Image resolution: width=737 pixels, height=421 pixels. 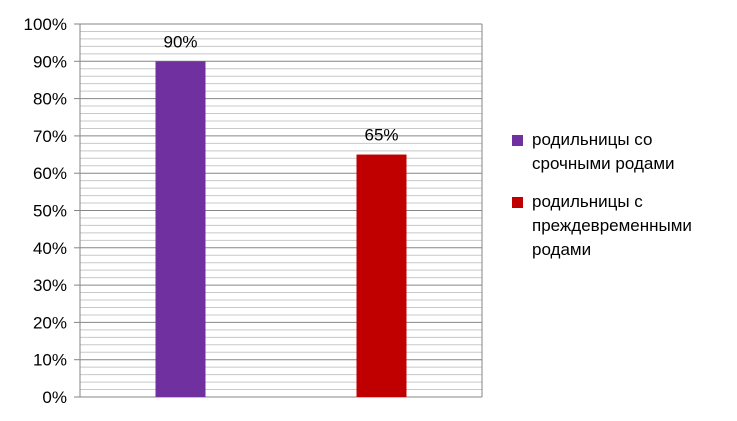 What do you see at coordinates (50, 285) in the screenshot?
I see `y-tick-label: 30%` at bounding box center [50, 285].